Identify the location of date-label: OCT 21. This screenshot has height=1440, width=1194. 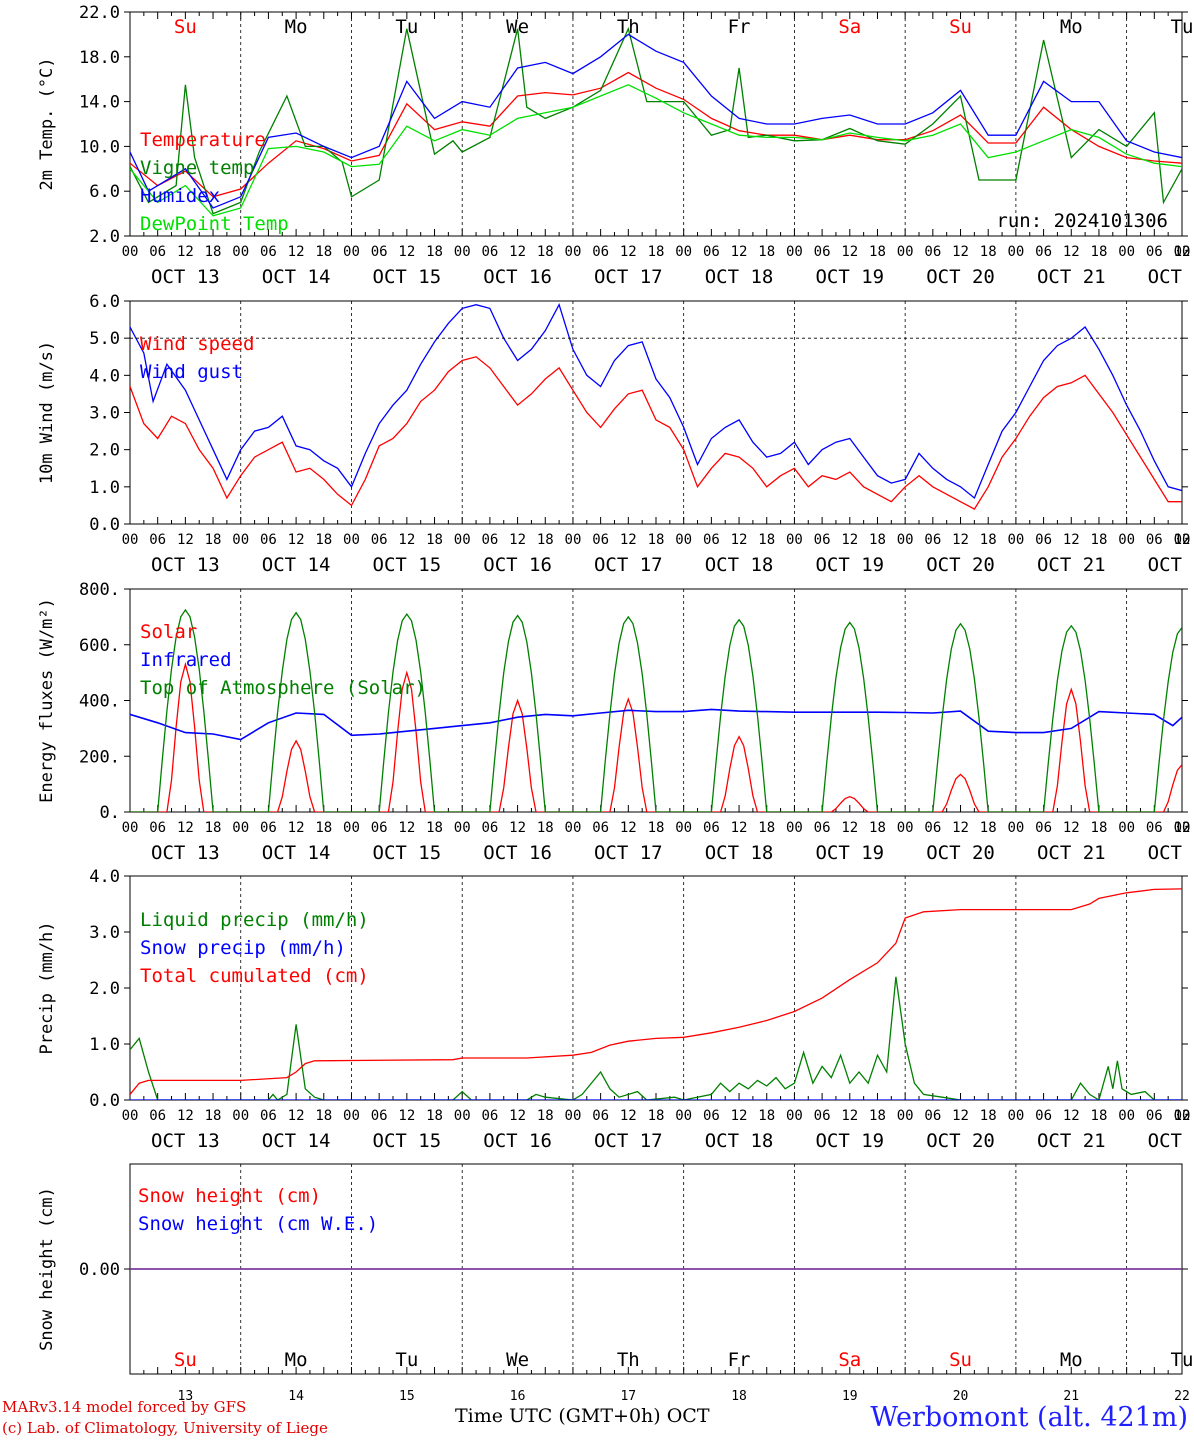
(1071, 565).